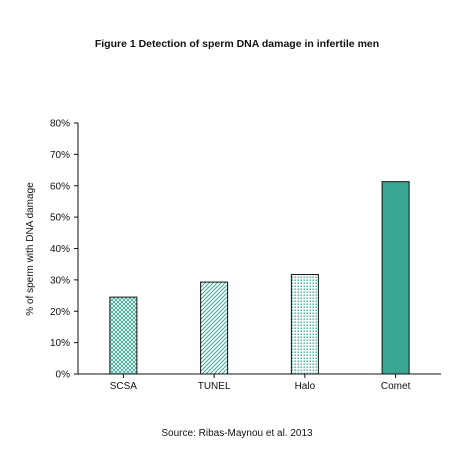  What do you see at coordinates (60, 312) in the screenshot?
I see `y-tick-label: 20%` at bounding box center [60, 312].